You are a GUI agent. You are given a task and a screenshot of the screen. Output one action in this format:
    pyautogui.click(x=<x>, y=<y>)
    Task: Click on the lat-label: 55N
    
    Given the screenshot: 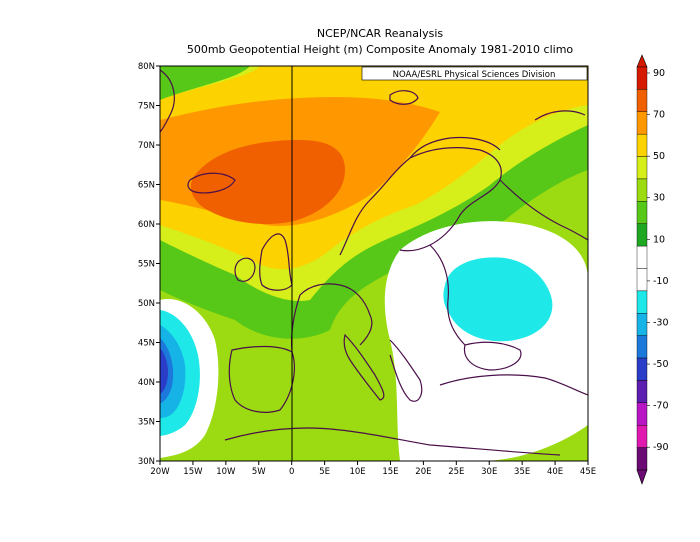 What is the action you would take?
    pyautogui.click(x=146, y=265)
    